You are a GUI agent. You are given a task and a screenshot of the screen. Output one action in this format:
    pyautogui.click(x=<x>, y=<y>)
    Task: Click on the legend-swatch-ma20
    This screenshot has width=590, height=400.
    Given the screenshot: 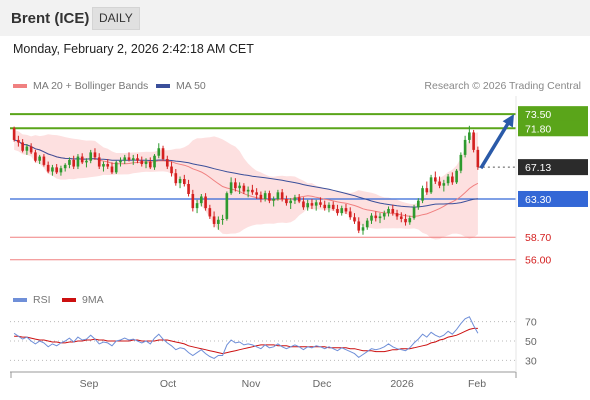 What is the action you would take?
    pyautogui.click(x=20, y=86)
    